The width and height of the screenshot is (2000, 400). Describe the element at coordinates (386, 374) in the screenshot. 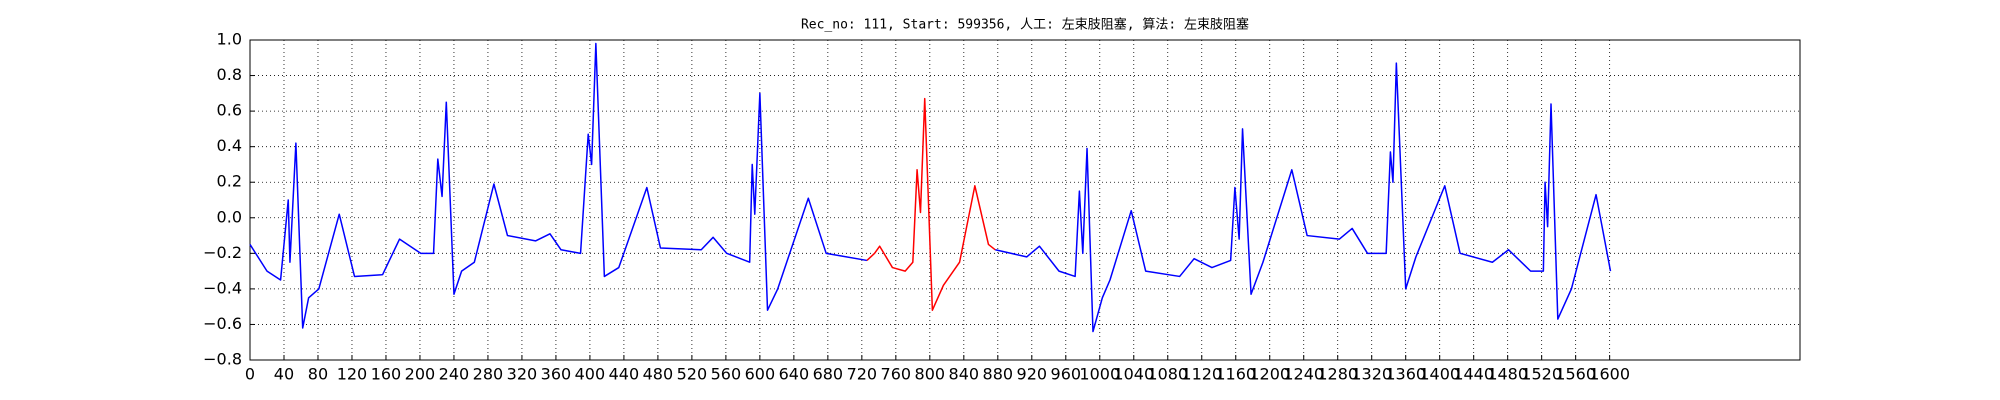

I see `x-tick-label: 160` at that location.